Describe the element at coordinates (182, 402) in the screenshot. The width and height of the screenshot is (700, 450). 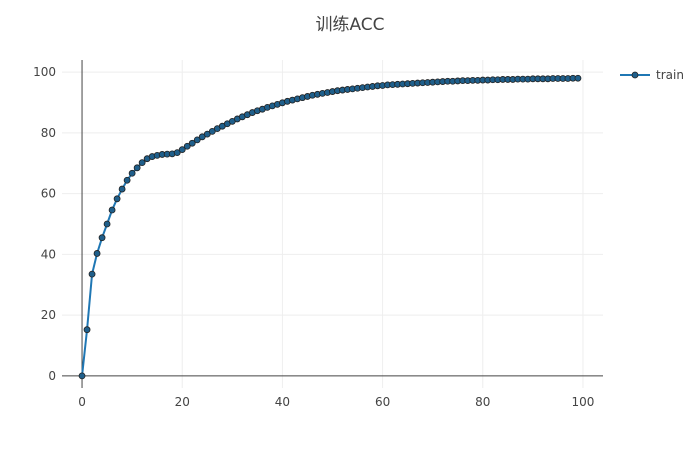
I see `x-tick-label: 20` at that location.